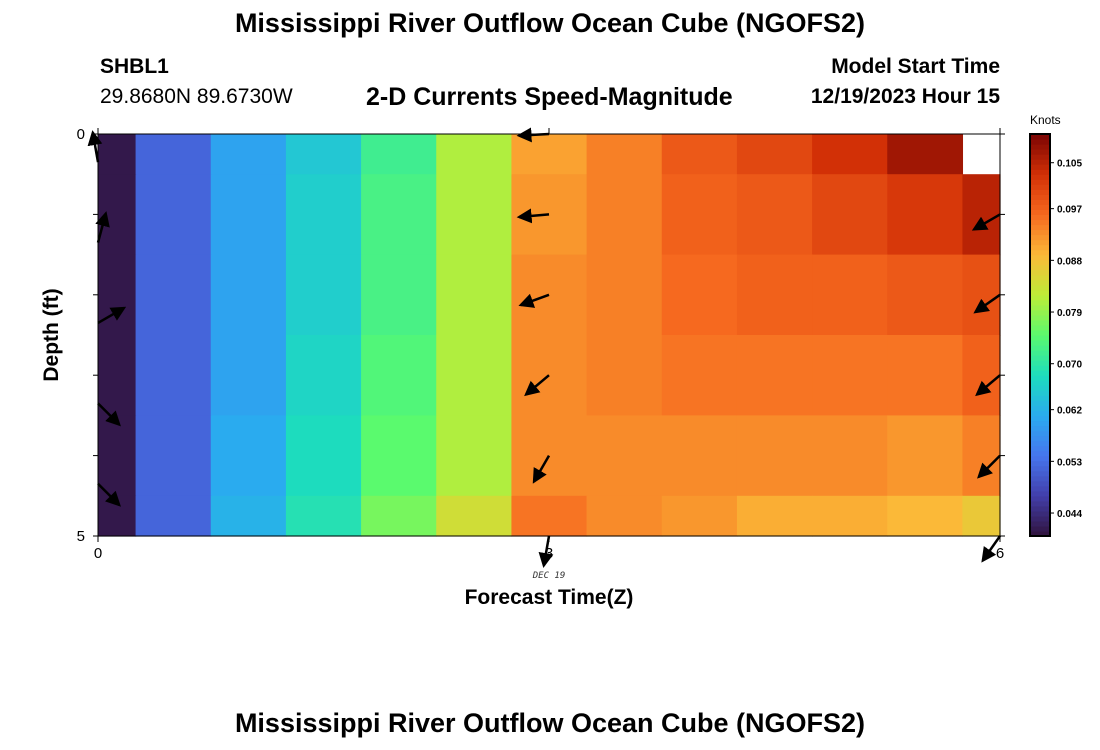 The width and height of the screenshot is (1100, 750). I want to click on colorbar-tick-label: 0.088, so click(1069, 261).